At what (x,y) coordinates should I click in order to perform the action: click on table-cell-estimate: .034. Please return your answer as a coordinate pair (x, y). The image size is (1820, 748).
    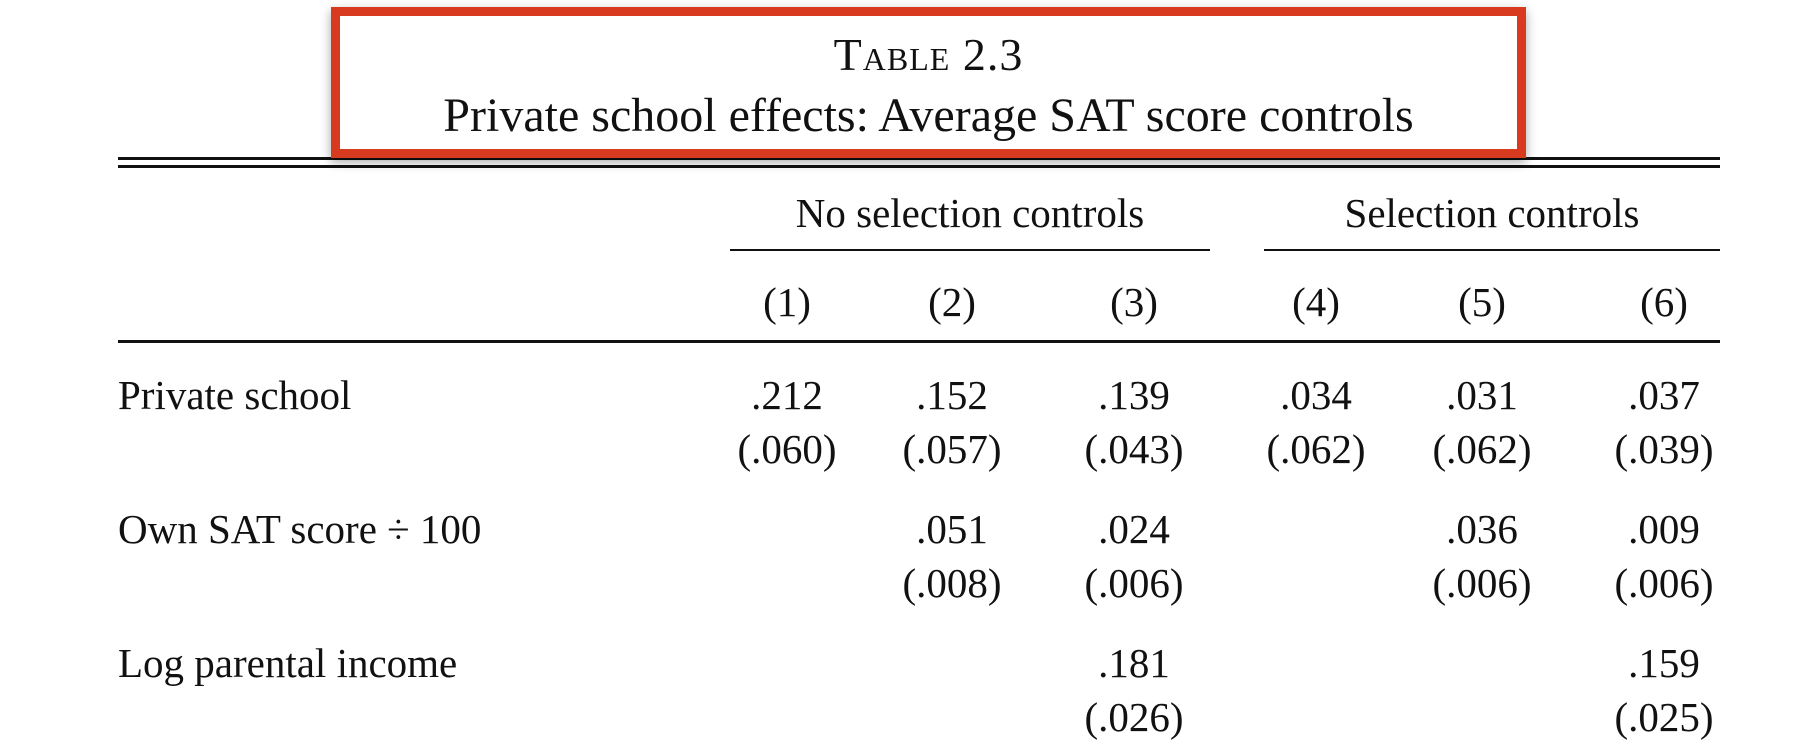
    Looking at the image, I should click on (1316, 395).